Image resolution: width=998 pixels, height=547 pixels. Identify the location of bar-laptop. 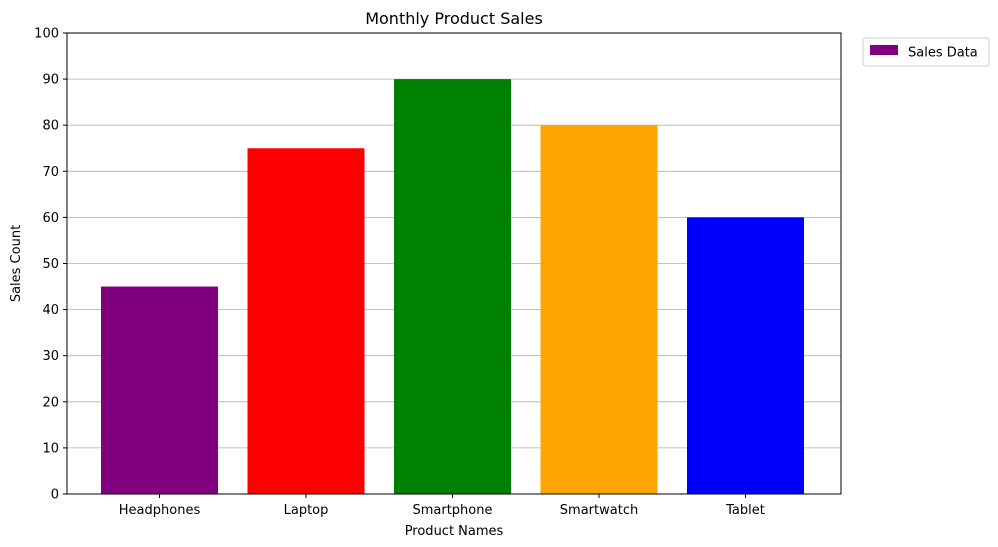
(306, 321).